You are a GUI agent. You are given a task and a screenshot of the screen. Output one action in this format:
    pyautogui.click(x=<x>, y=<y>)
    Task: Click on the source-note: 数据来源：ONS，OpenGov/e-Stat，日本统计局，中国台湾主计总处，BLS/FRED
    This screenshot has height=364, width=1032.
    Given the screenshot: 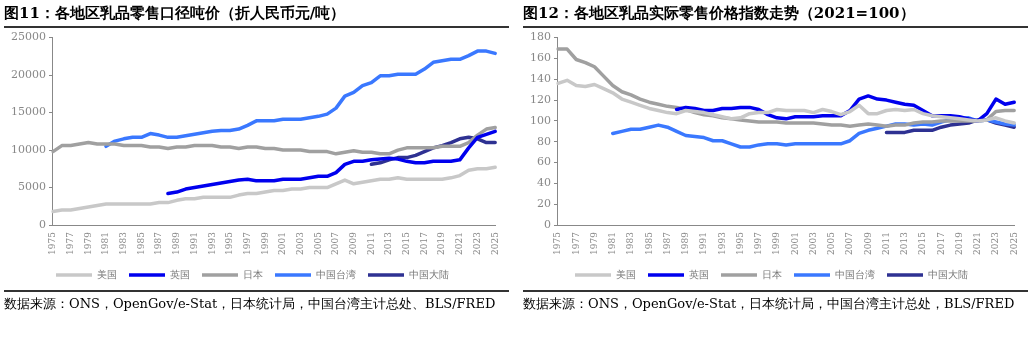 What is the action you would take?
    pyautogui.click(x=769, y=304)
    